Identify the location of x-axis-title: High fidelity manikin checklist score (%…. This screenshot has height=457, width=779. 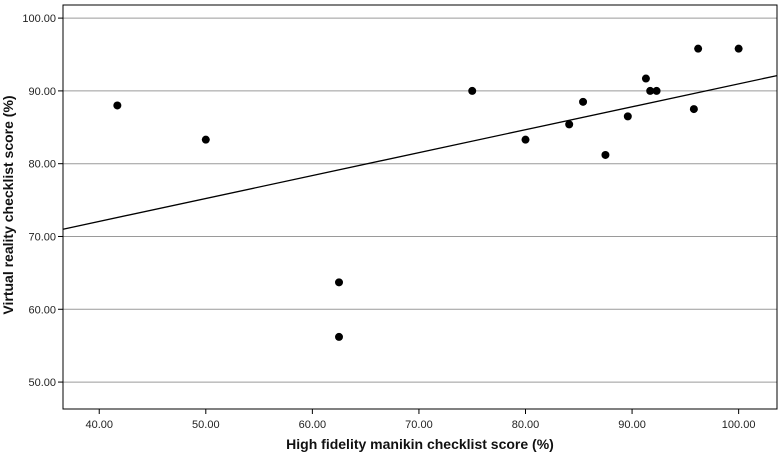
(420, 444).